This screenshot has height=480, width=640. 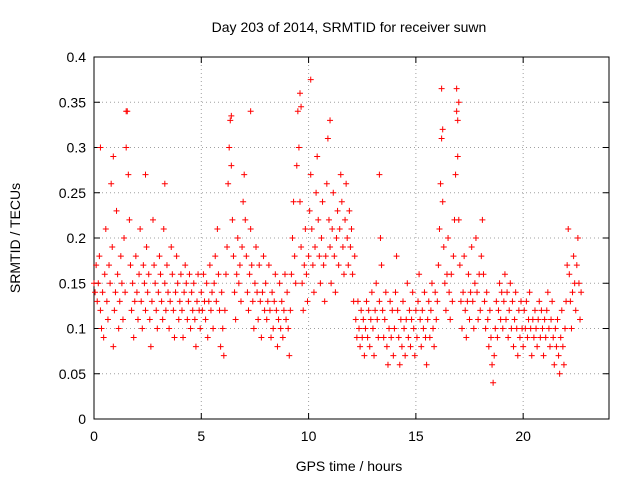 I want to click on x-tick-label: 20, so click(x=523, y=436).